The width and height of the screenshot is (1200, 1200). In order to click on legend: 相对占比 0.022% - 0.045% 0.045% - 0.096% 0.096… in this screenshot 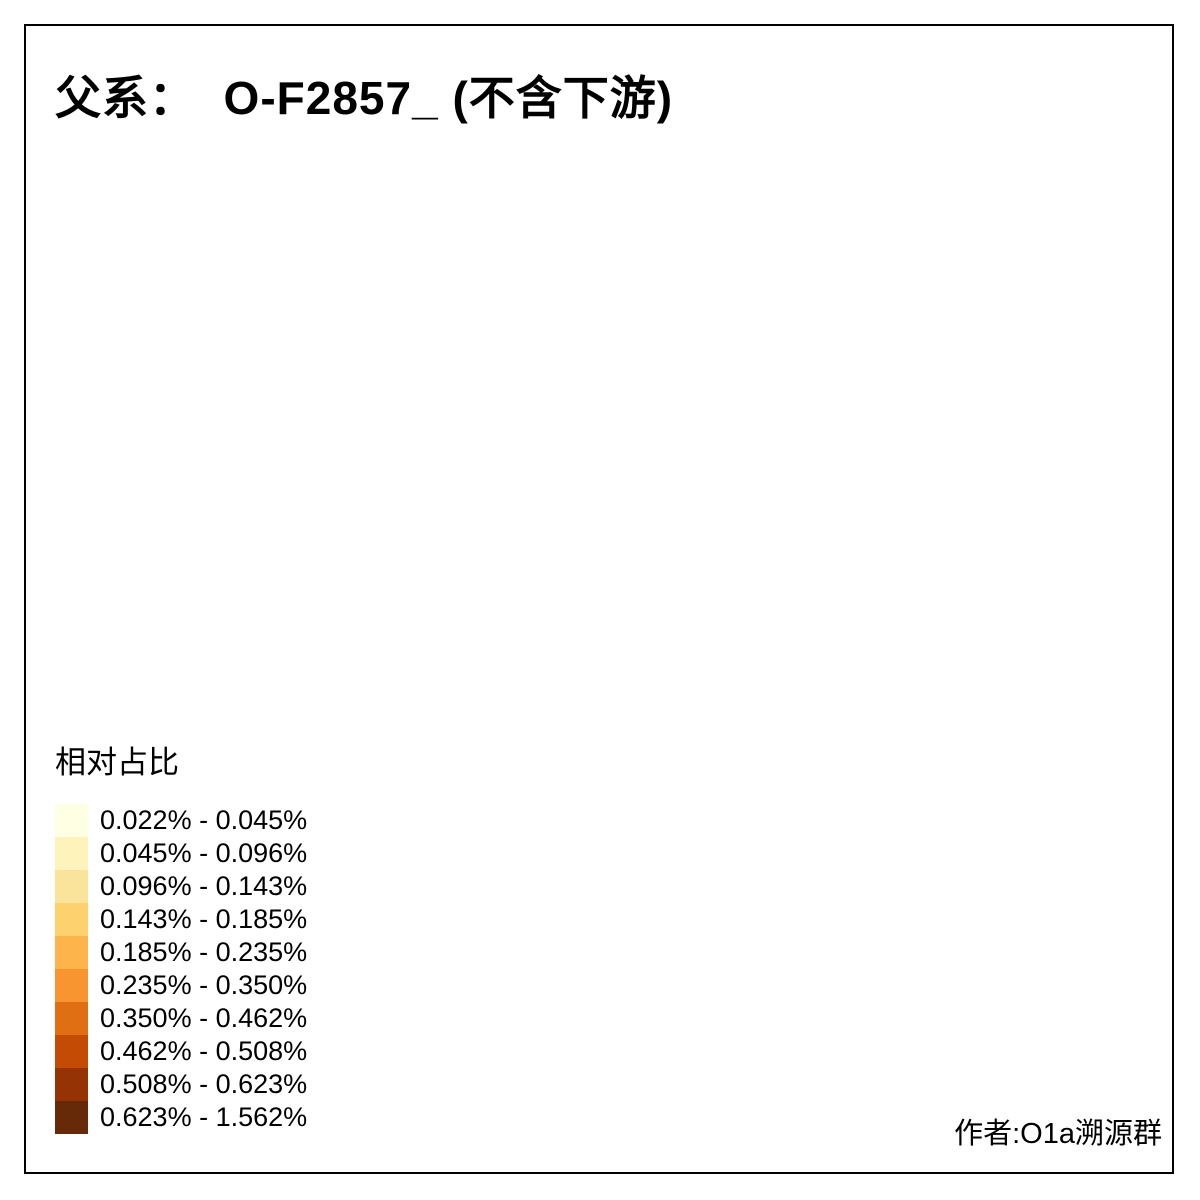, I will do `click(181, 940)`.